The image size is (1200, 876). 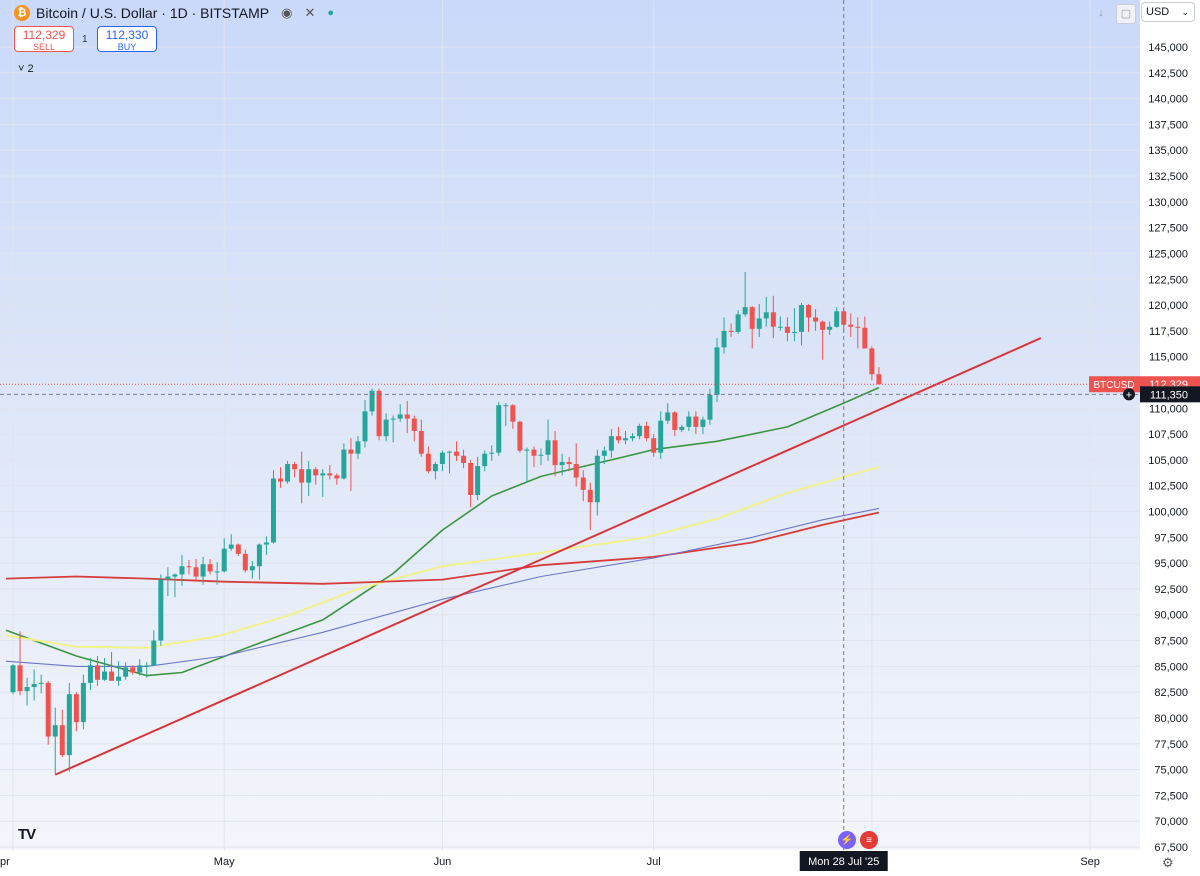 What do you see at coordinates (1126, 14) in the screenshot?
I see `screenshot-icon: ▢` at bounding box center [1126, 14].